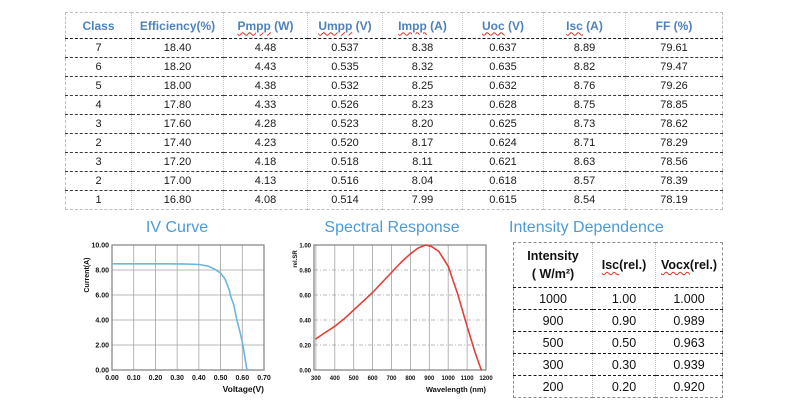 The image size is (793, 408). Describe the element at coordinates (584, 143) in the screenshot. I see `table-cell: 8.71` at that location.